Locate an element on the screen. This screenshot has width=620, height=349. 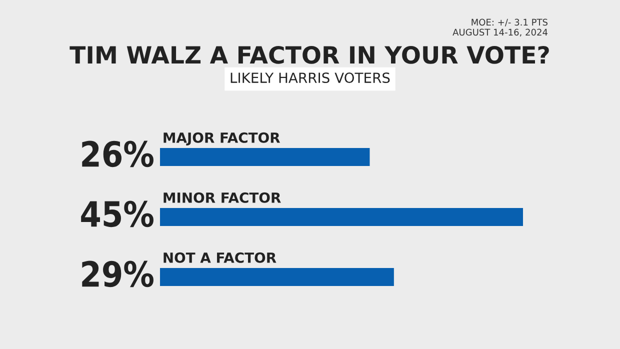
text: AUGUST 14-16, 2024 is located at coordinates (500, 32).